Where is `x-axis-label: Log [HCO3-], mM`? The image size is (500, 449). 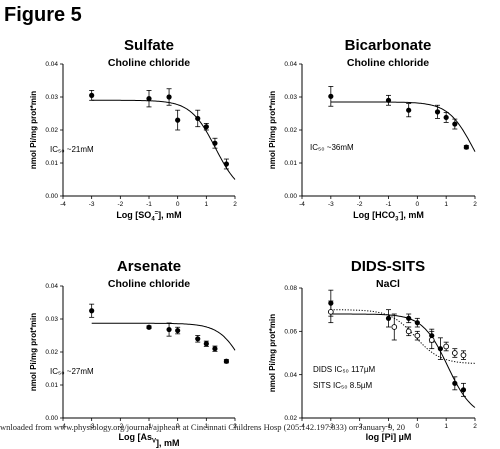
x-axis-label: Log [HCO3-], mM is located at coordinates (388, 216).